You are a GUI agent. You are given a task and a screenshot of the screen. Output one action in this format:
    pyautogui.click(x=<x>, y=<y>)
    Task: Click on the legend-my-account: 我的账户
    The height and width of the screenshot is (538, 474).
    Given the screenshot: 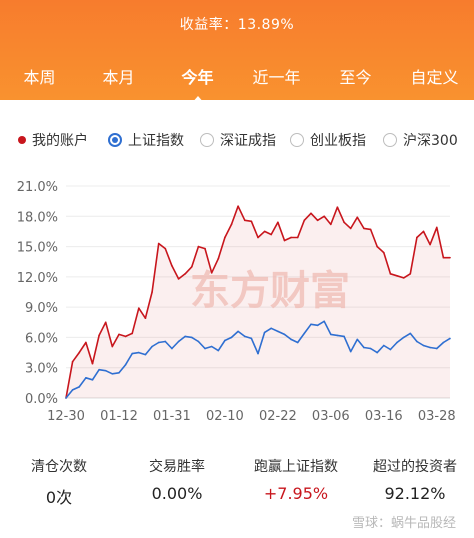 What is the action you would take?
    pyautogui.click(x=53, y=140)
    